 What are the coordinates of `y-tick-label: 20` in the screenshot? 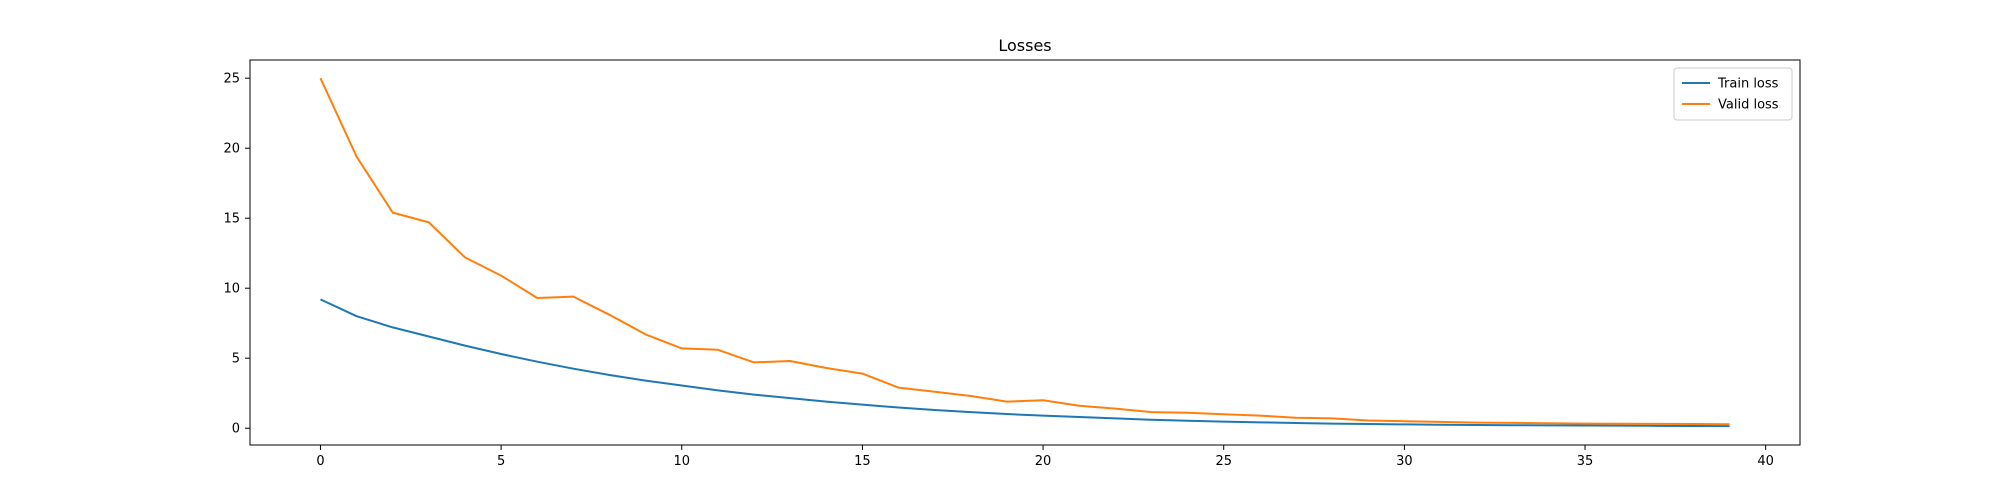 It's located at (231, 149).